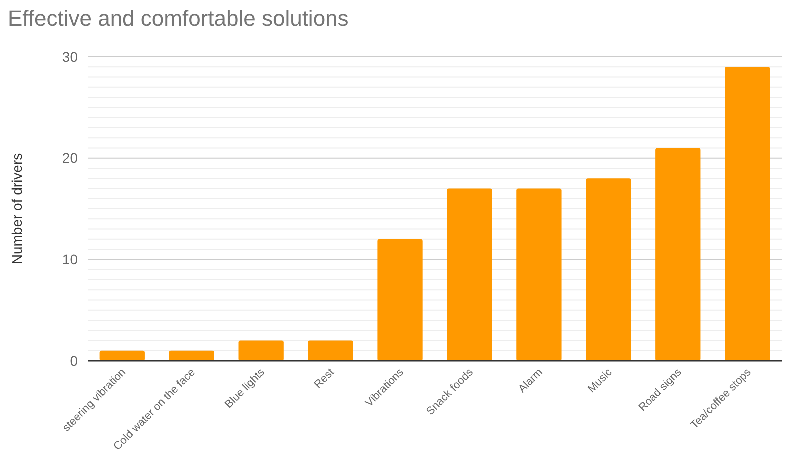  Describe the element at coordinates (70, 56) in the screenshot. I see `y-tick-label: 30` at that location.